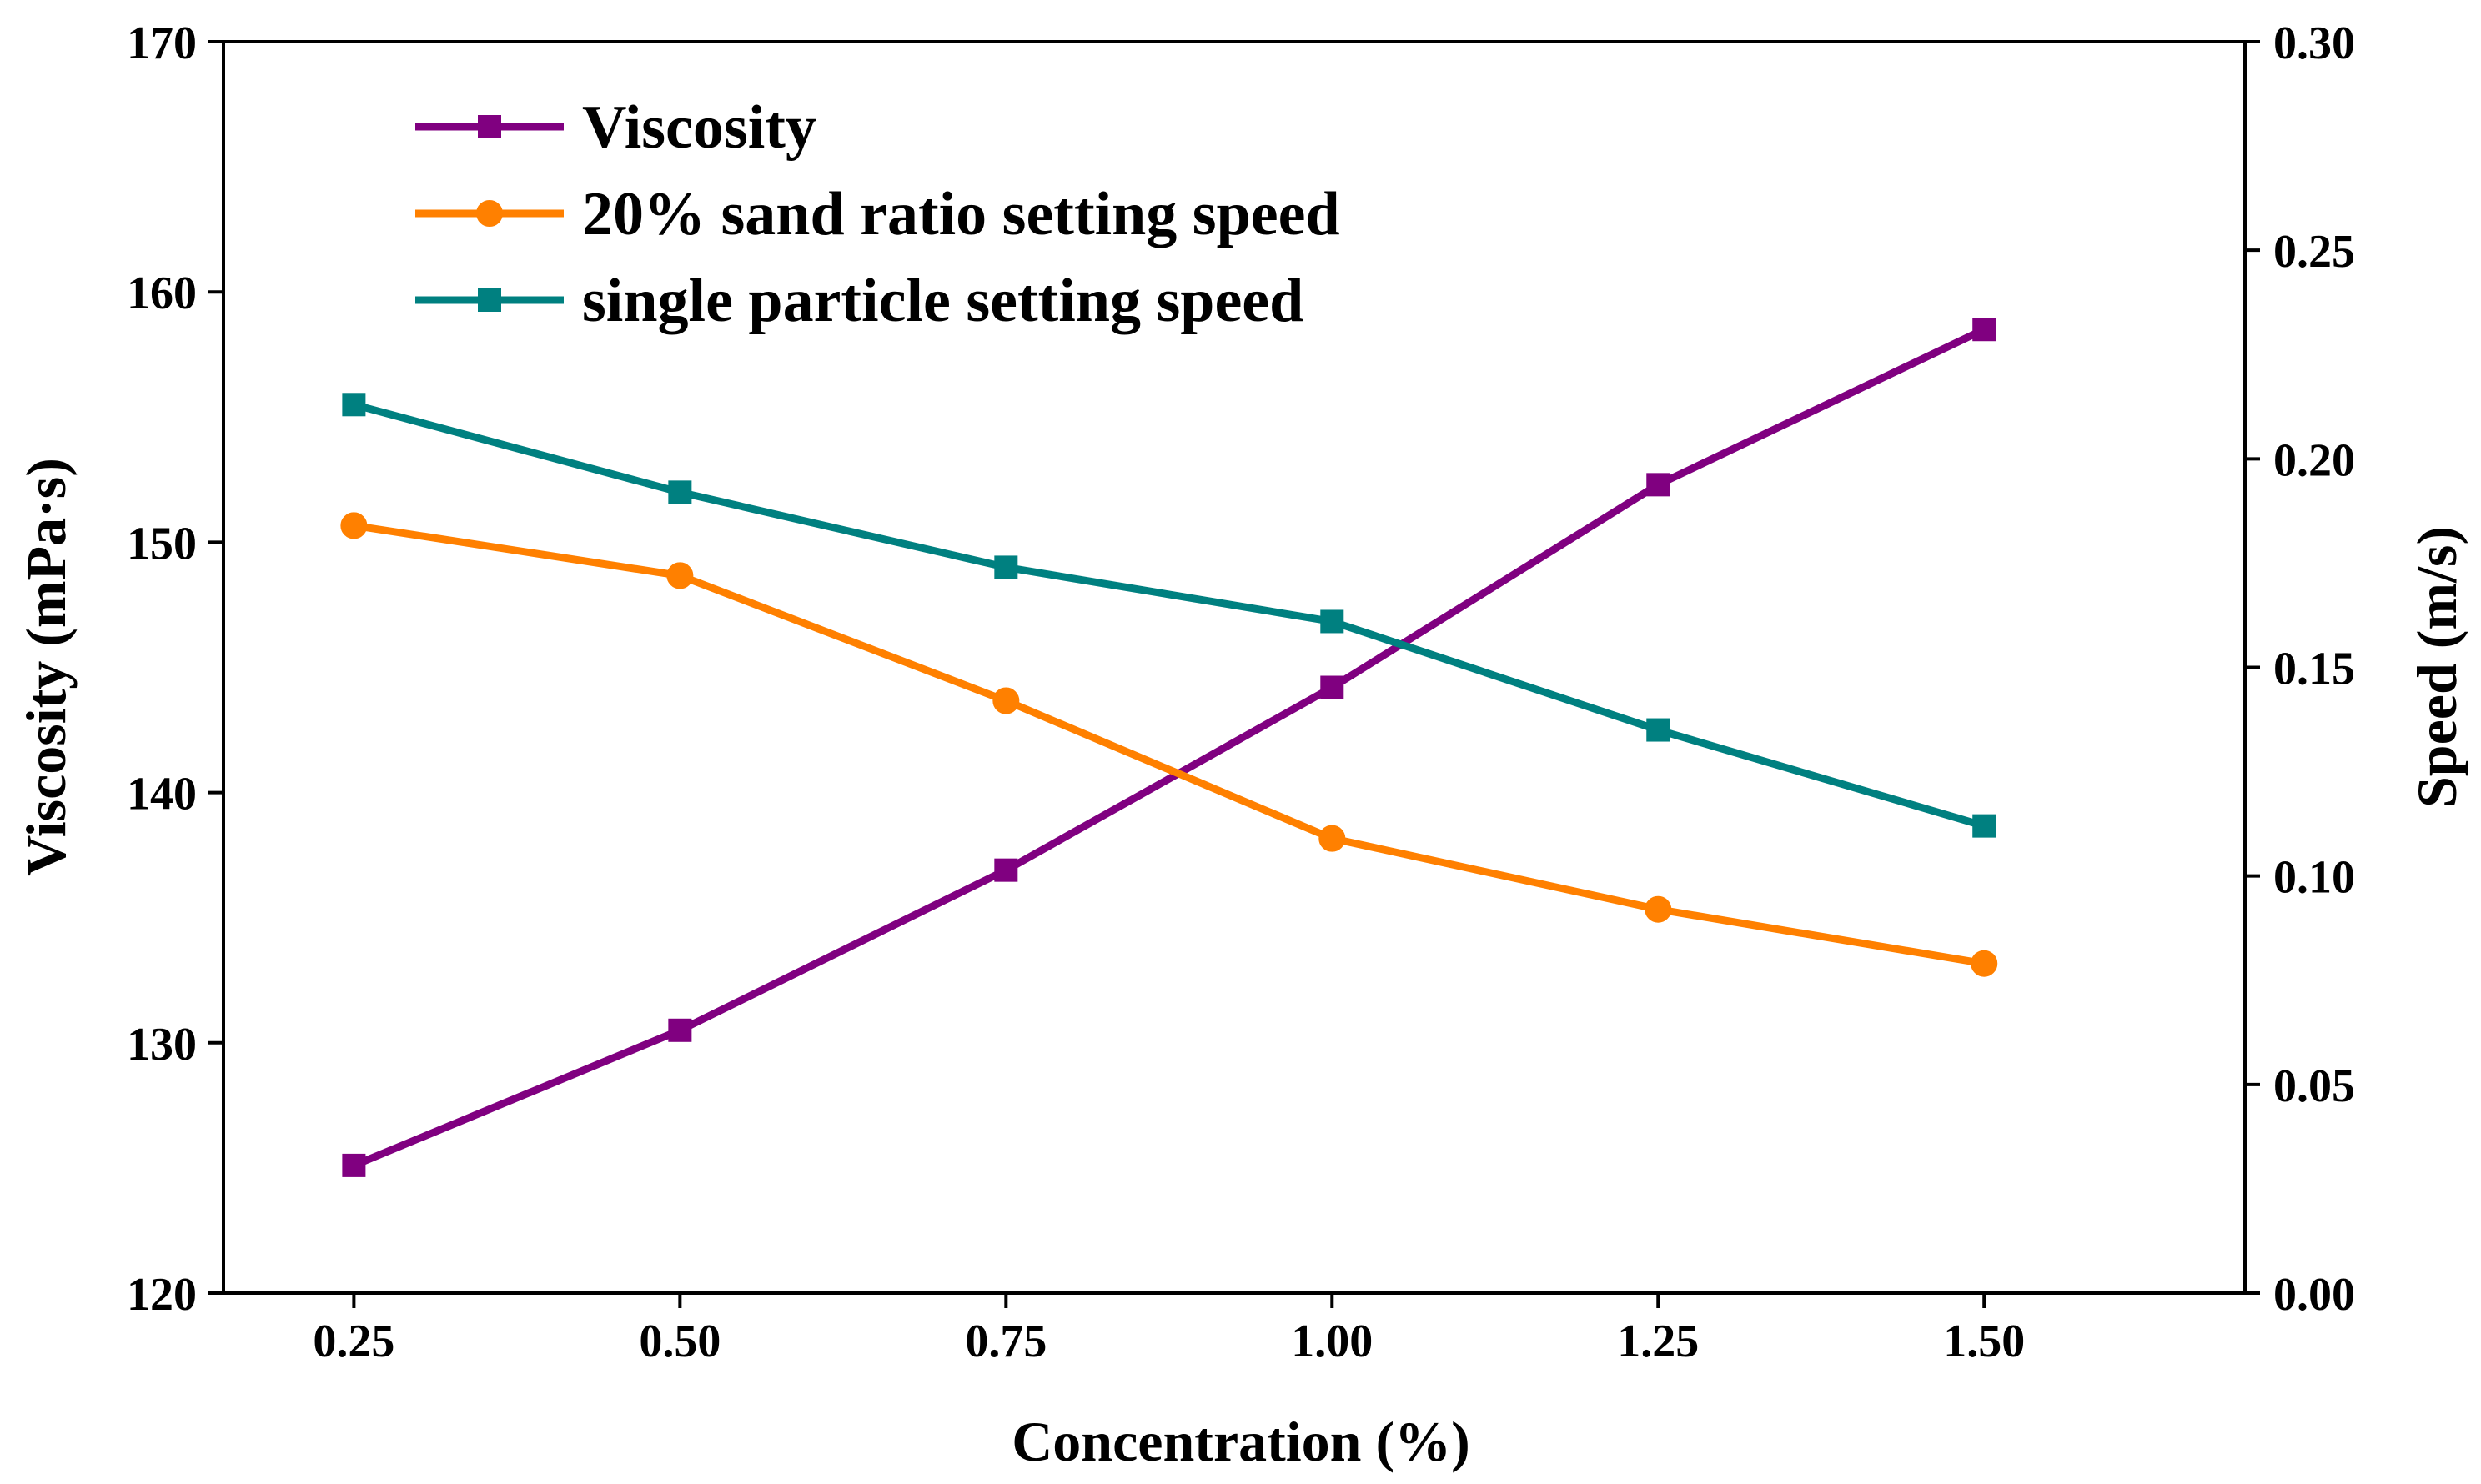  What do you see at coordinates (1006, 1341) in the screenshot?
I see `x-tick-label: 0.75` at bounding box center [1006, 1341].